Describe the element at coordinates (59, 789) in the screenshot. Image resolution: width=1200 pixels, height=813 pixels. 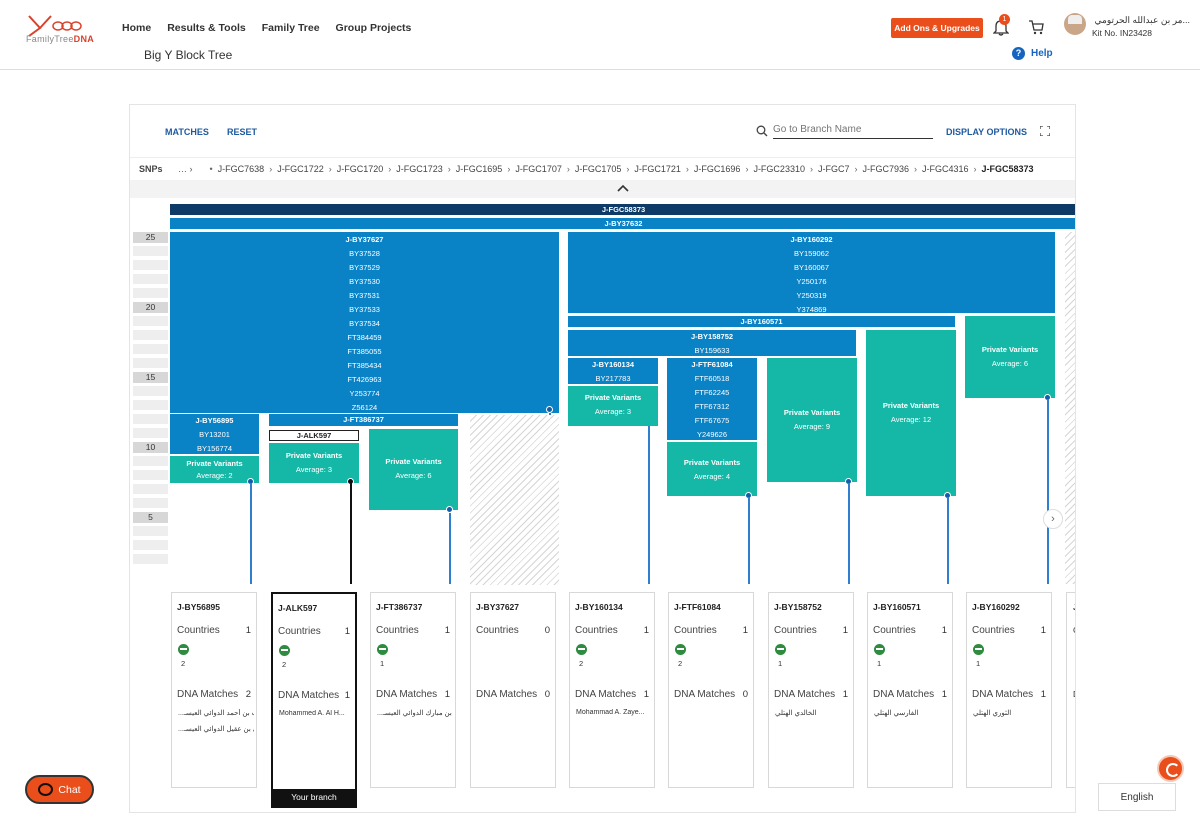
I see `chat-button: Chat` at that location.